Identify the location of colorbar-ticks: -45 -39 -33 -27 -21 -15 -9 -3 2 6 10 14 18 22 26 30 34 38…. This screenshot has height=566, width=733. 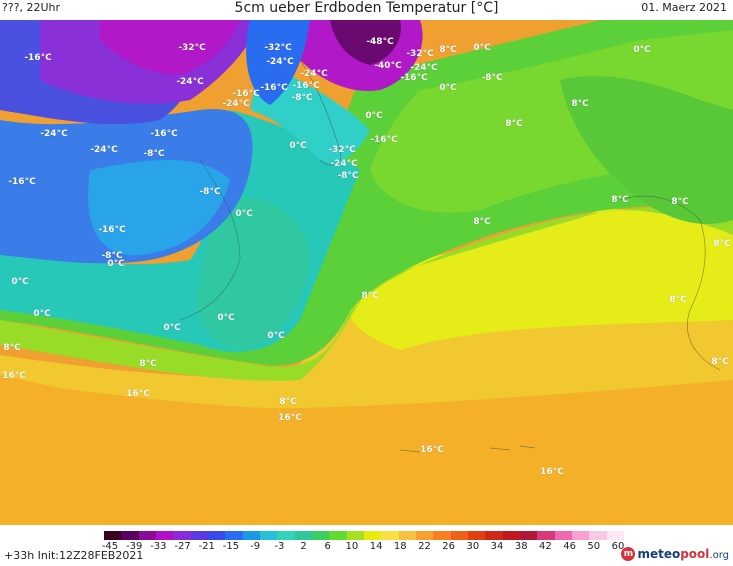
(363, 547).